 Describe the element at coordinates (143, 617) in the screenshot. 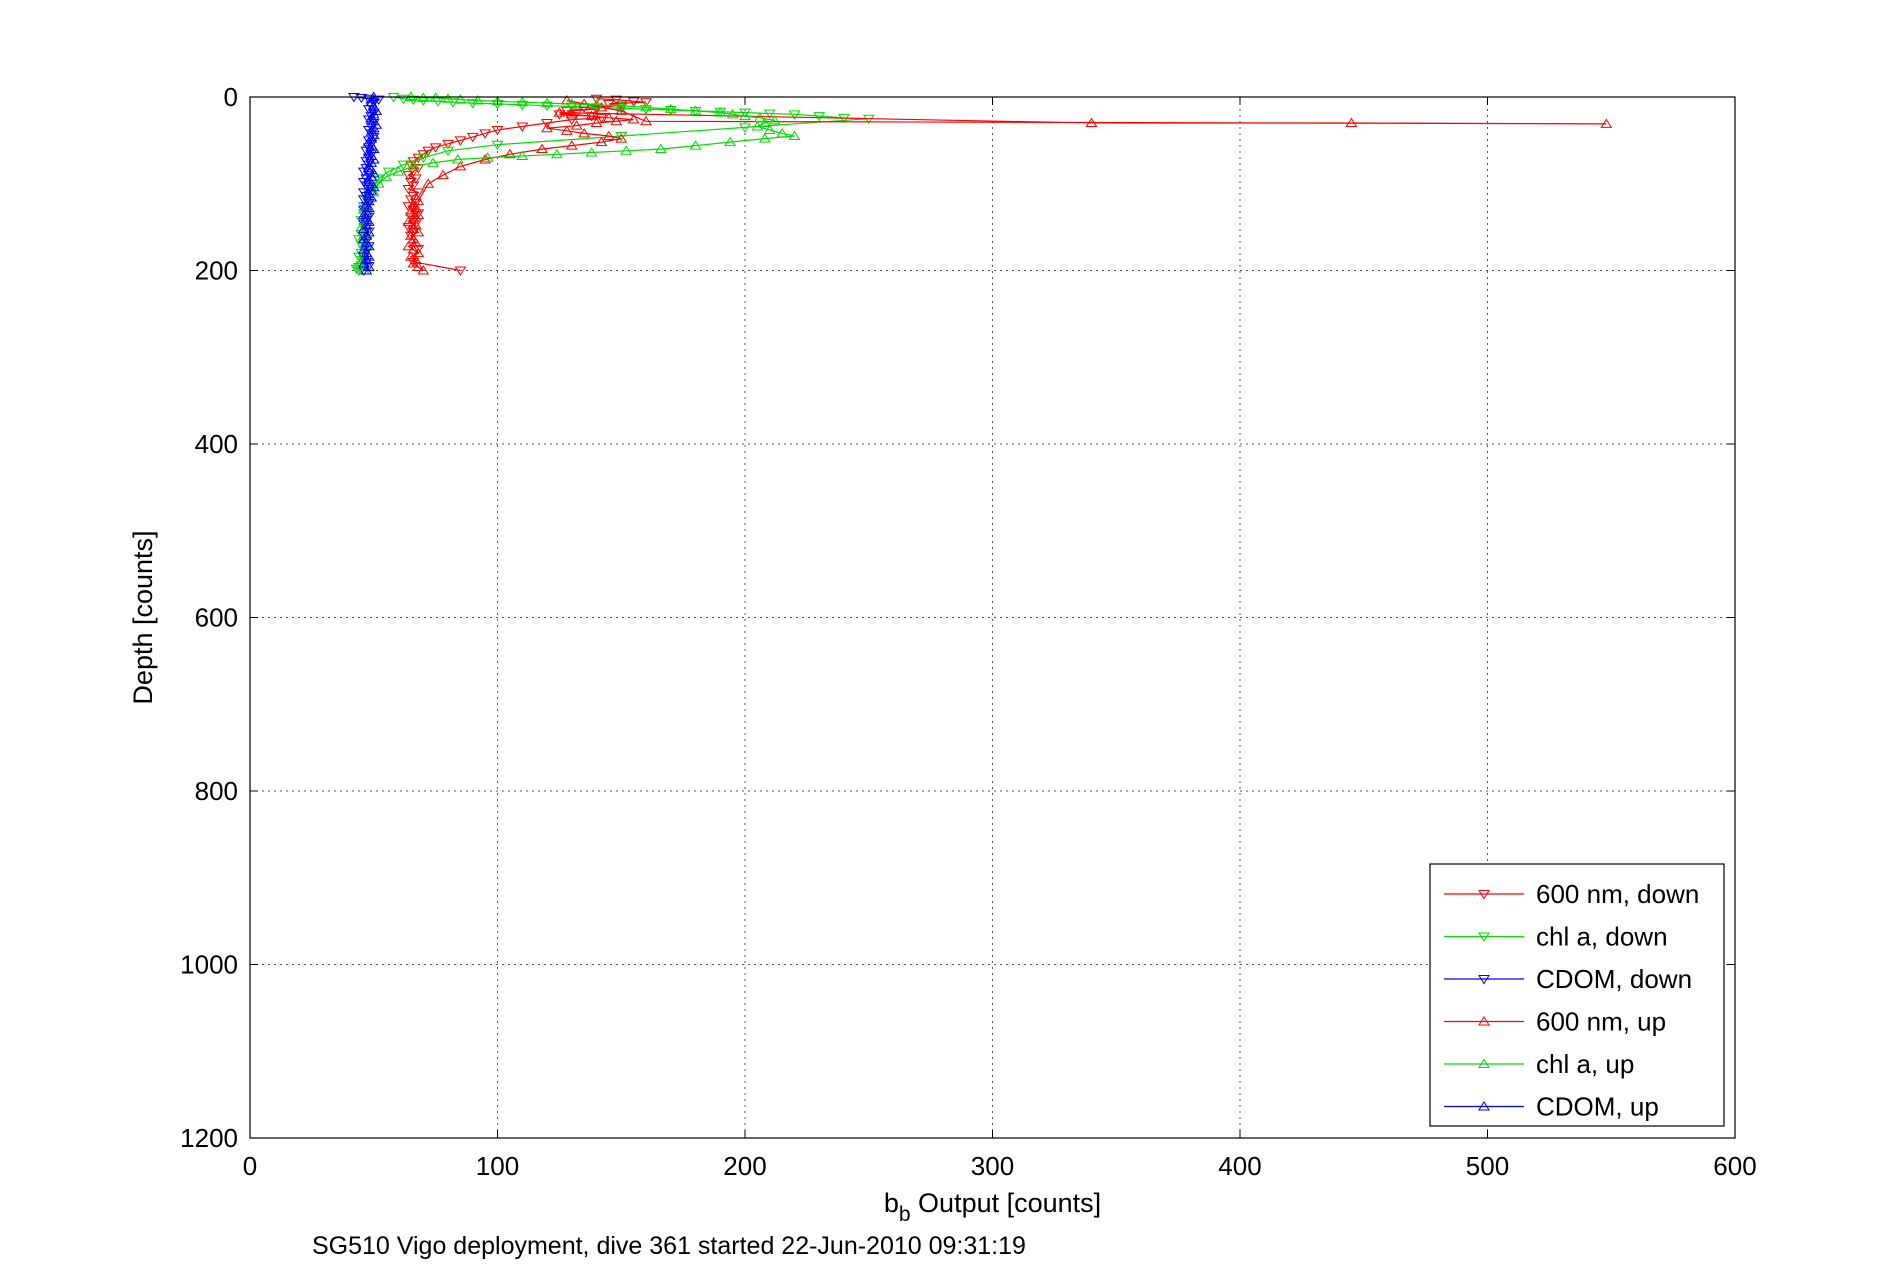

I see `y-axis-label: Depth [counts]` at that location.